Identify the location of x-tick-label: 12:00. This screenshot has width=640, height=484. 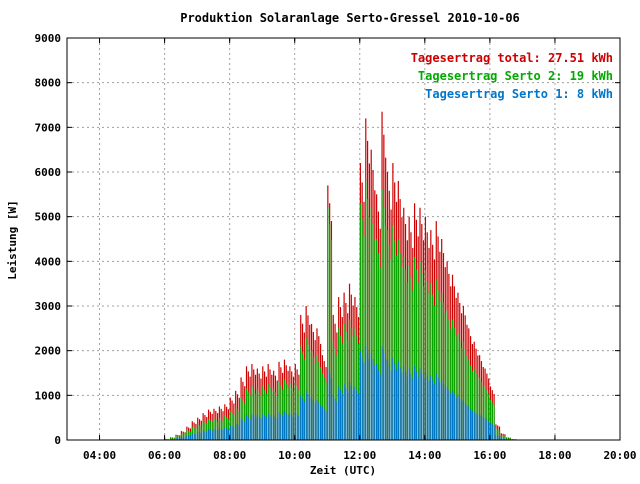
(359, 455).